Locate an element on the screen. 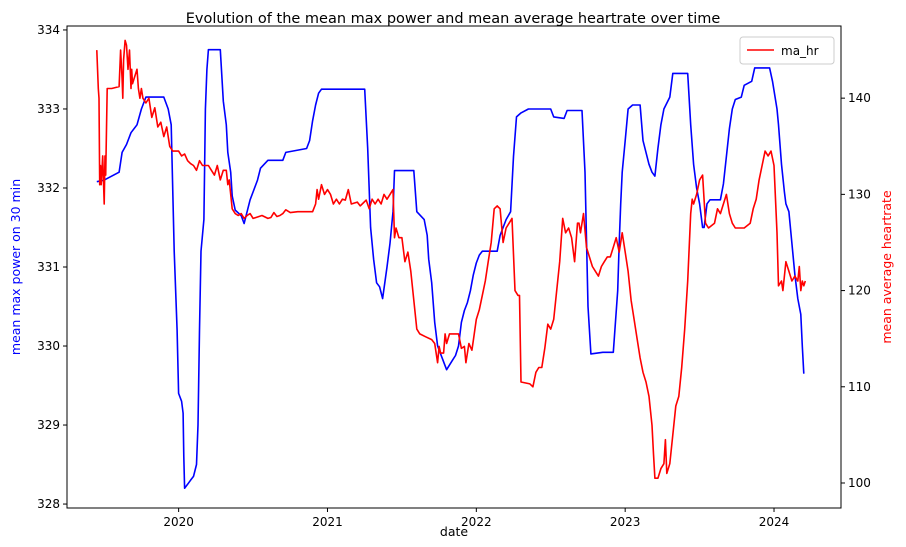  y-axis-right: 100 110 120 130 140 is located at coordinates (856, 290).